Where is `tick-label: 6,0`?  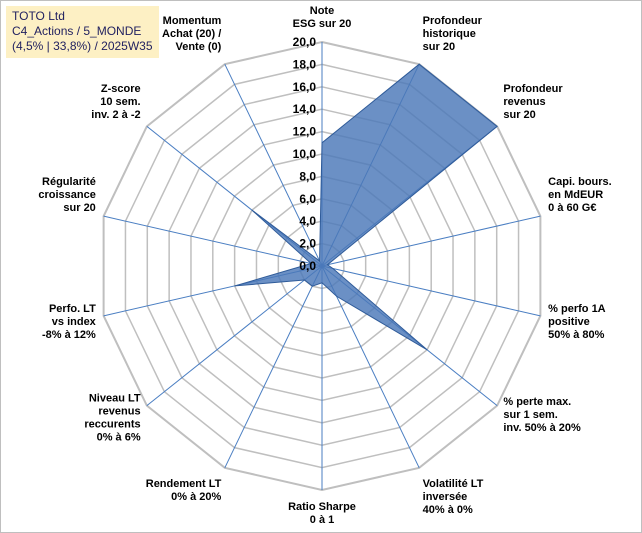 tick-label: 6,0 is located at coordinates (307, 199).